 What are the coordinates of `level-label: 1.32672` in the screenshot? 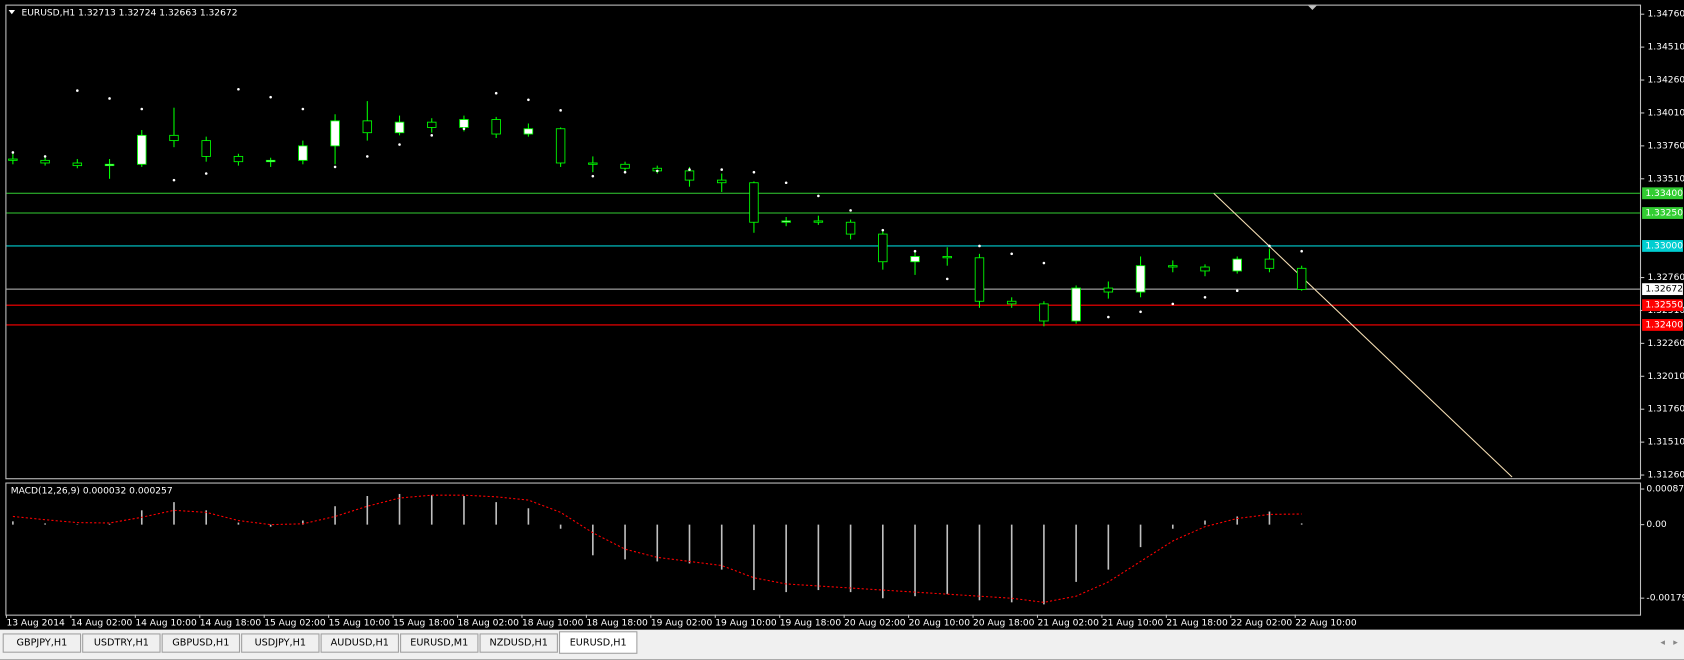 It's located at (1664, 290).